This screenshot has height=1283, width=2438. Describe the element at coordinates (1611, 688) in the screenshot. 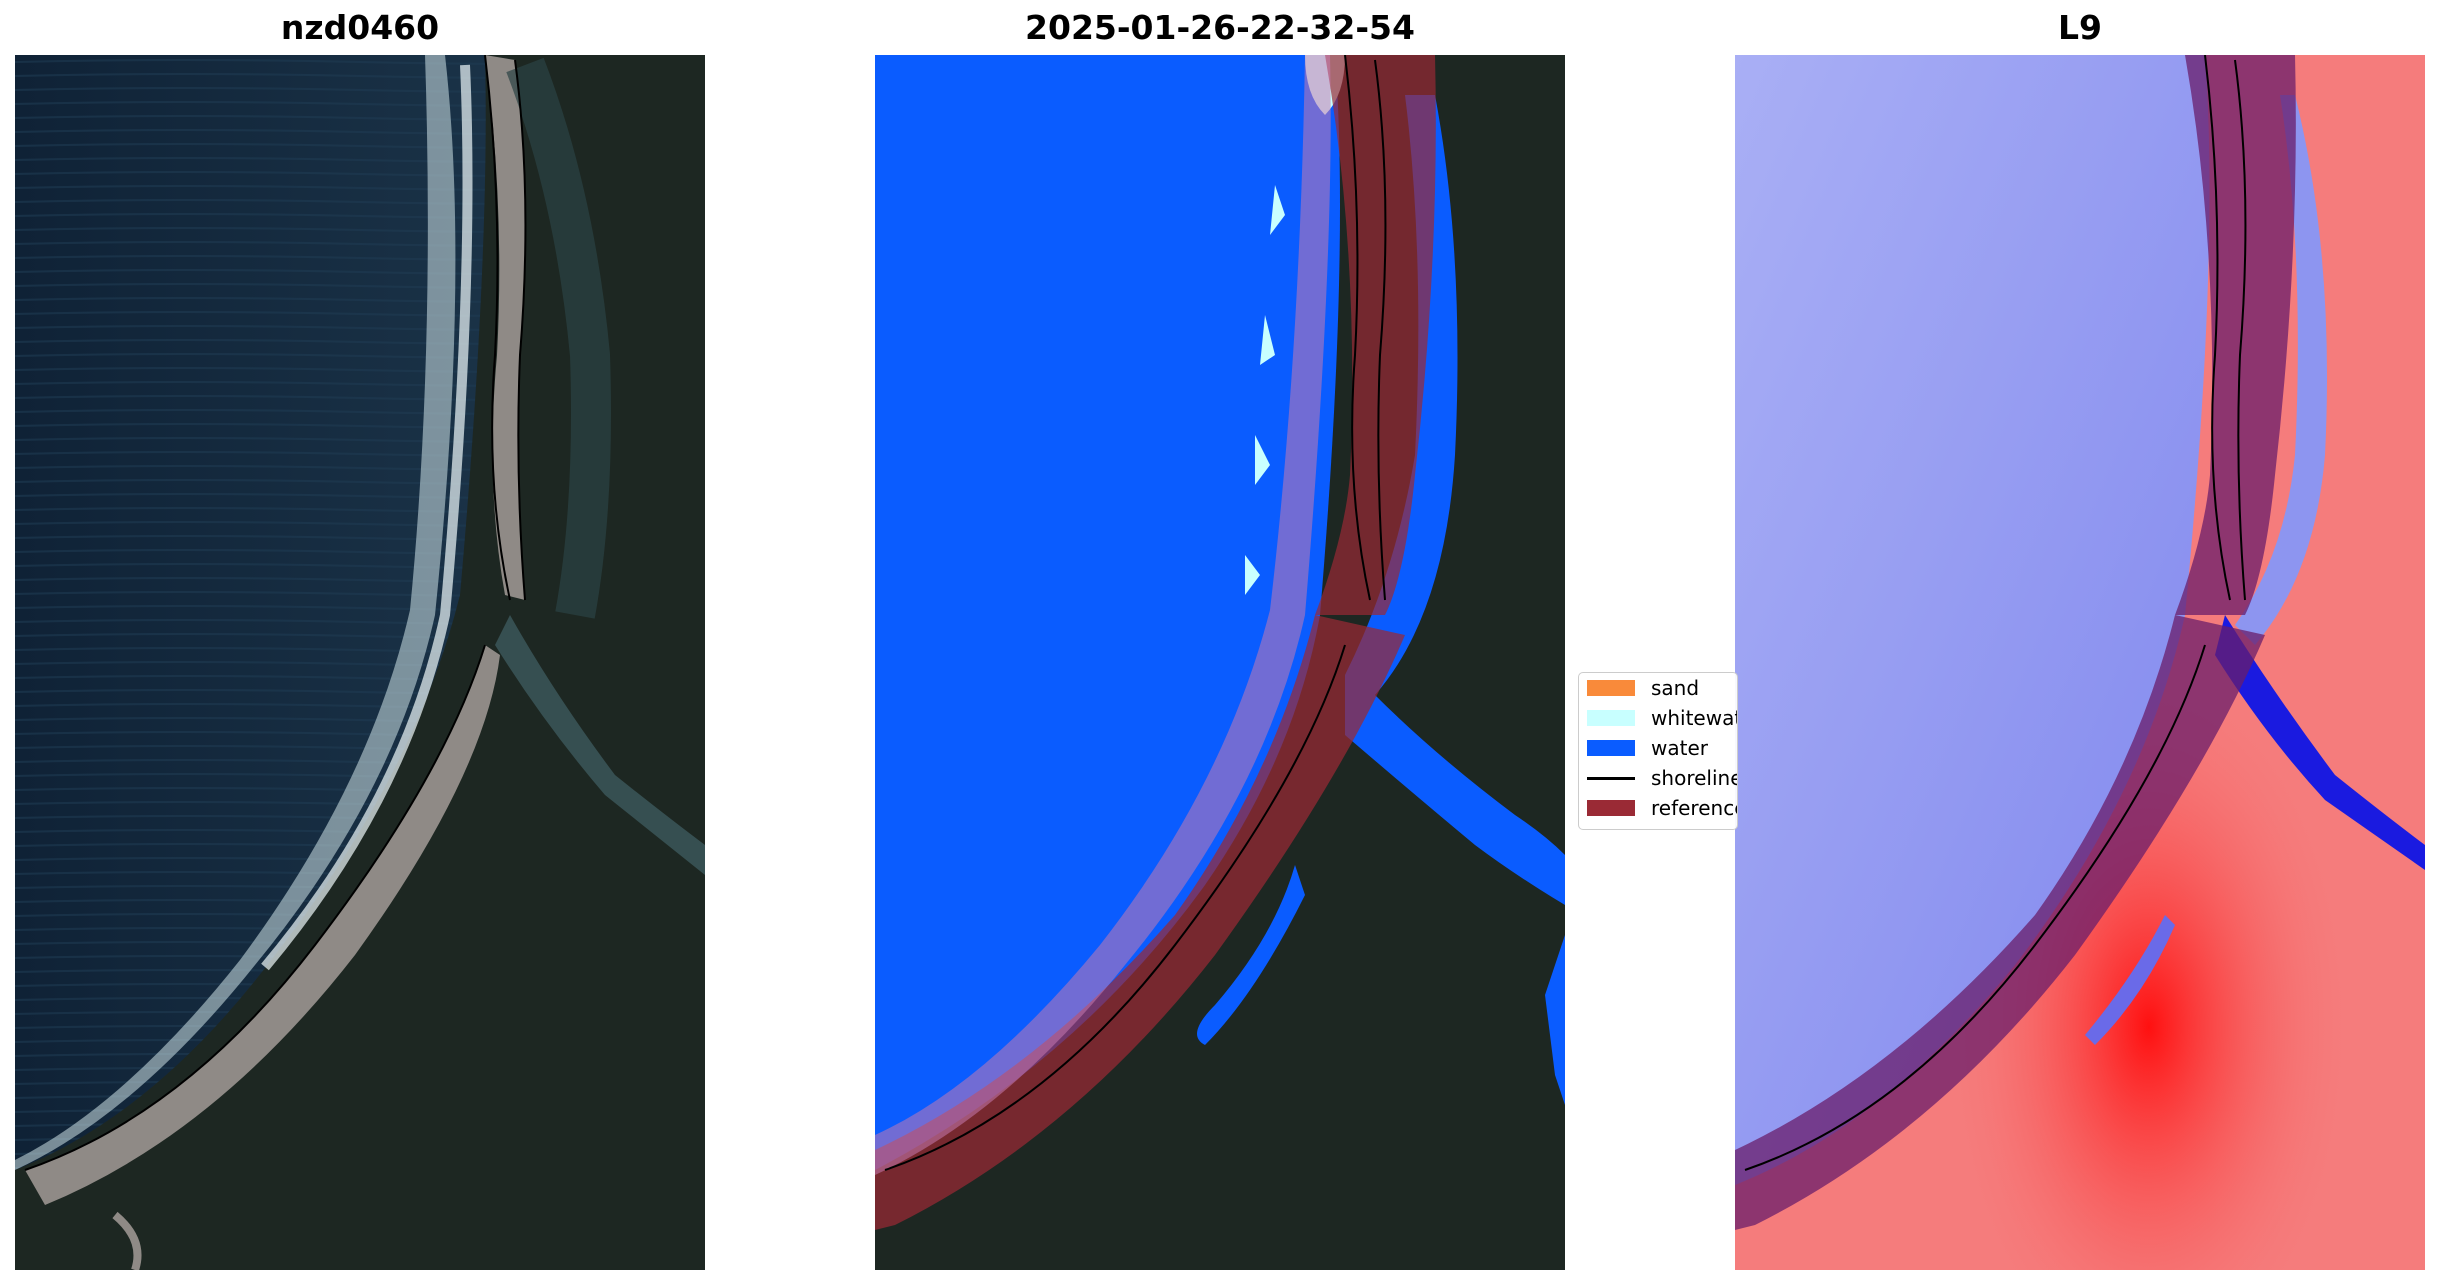

I see `legend-swatch-sand` at that location.